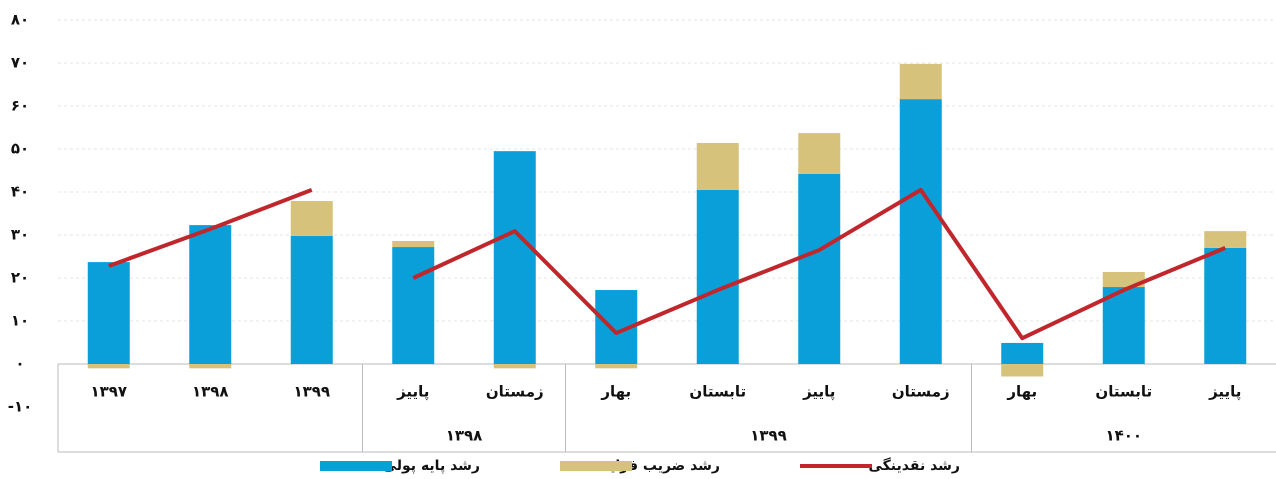 The width and height of the screenshot is (1276, 479). Describe the element at coordinates (210, 392) in the screenshot. I see `x-tick-label: ۱۳۹۸` at that location.